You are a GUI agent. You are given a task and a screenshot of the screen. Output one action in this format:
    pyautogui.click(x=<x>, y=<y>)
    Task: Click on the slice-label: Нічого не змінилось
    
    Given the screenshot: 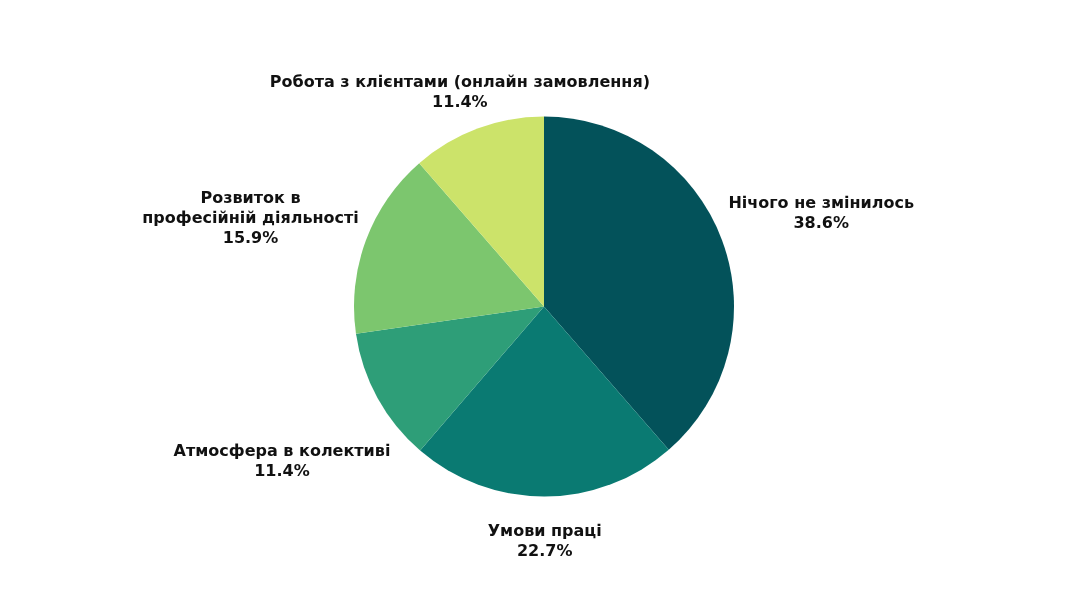 What is the action you would take?
    pyautogui.click(x=821, y=202)
    